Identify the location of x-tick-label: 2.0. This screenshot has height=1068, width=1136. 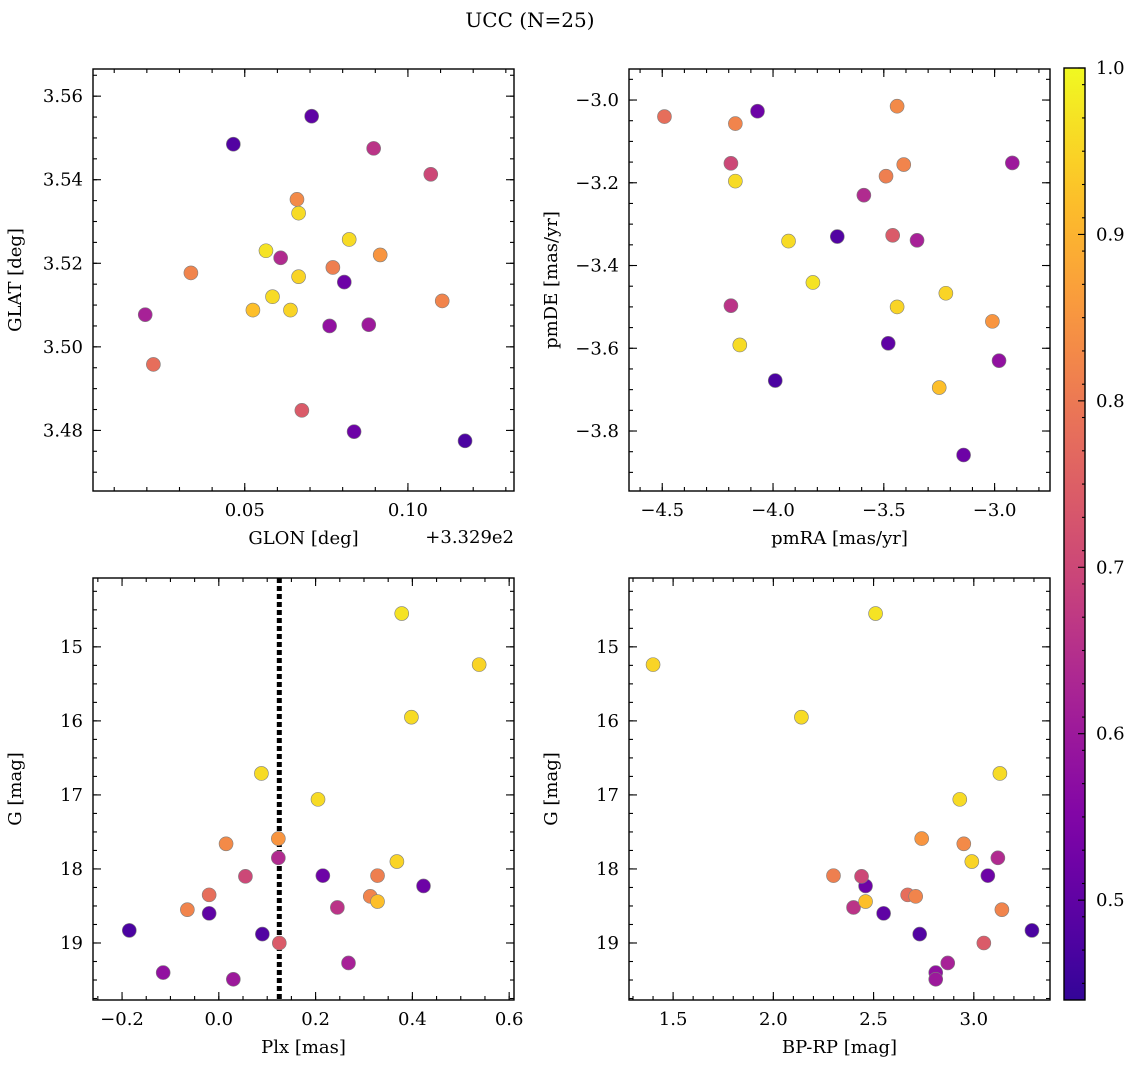
(773, 1019).